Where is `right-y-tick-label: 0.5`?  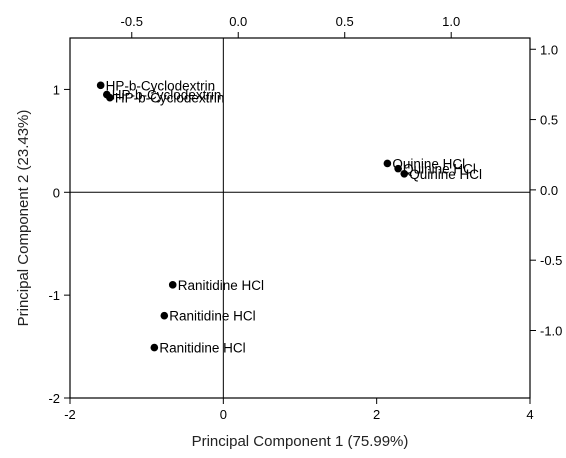
right-y-tick-label: 0.5 is located at coordinates (549, 120).